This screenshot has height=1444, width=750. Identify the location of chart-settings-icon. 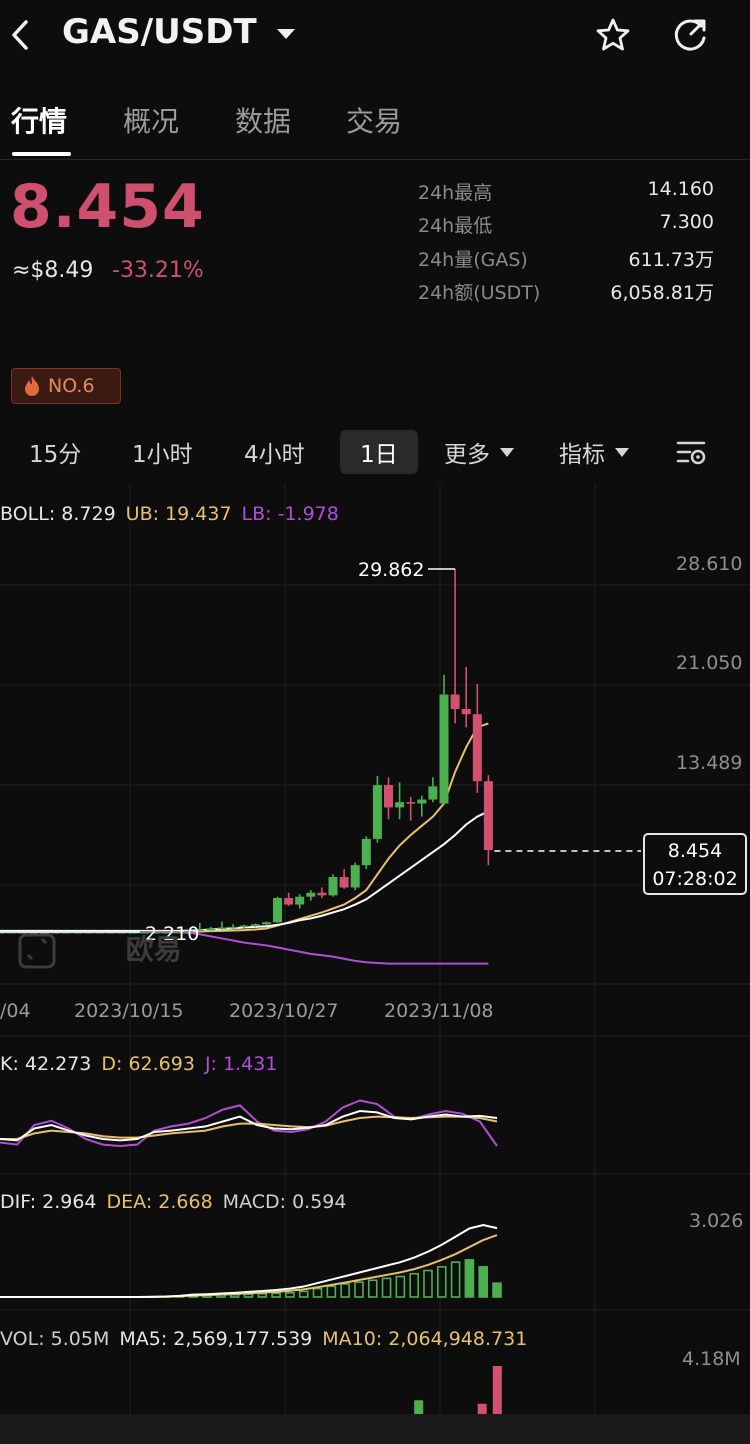
(692, 453).